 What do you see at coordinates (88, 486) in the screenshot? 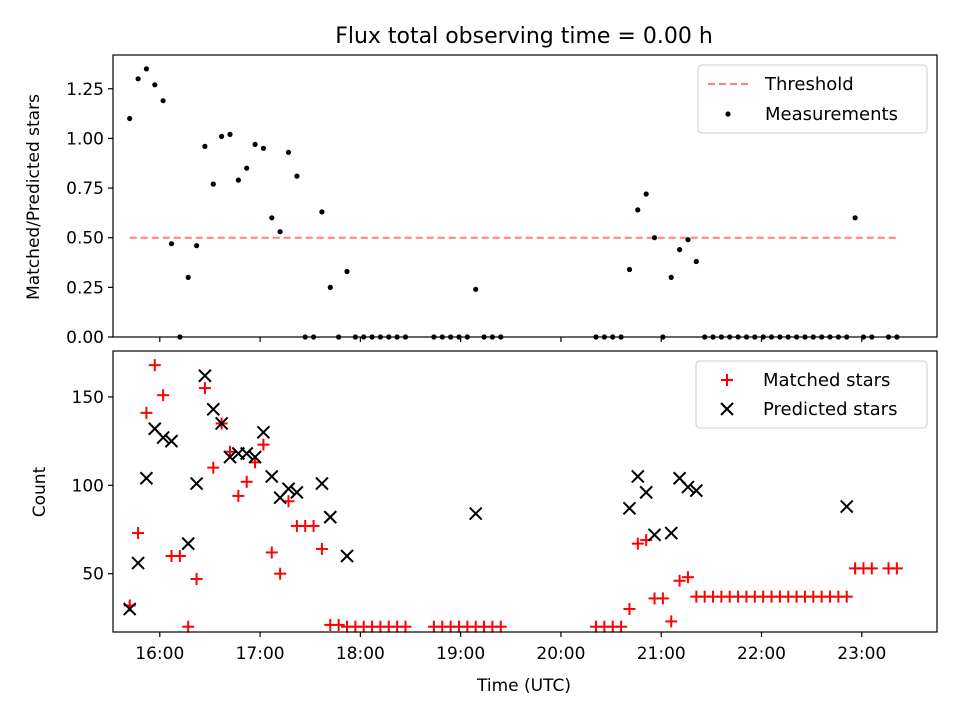
I see `y-tick-label: 100` at bounding box center [88, 486].